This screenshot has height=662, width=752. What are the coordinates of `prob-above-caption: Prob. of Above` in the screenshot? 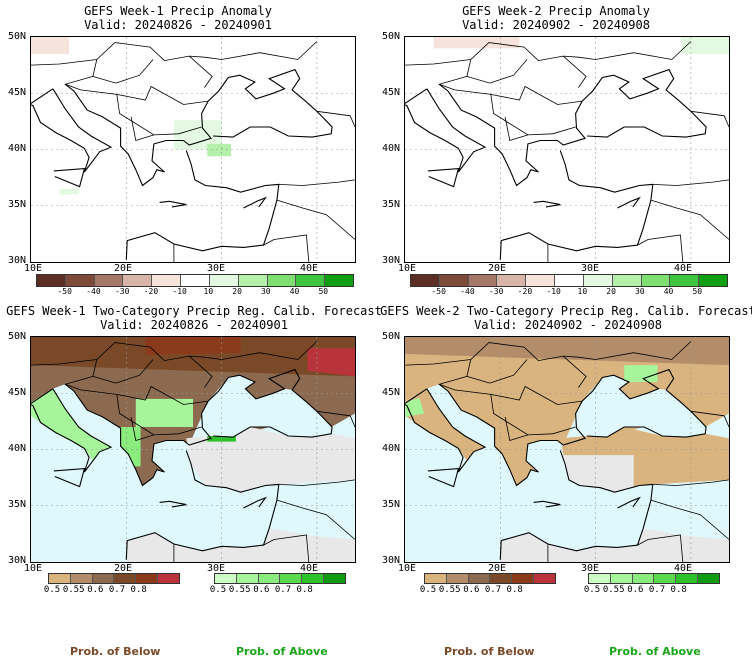 It's located at (282, 651).